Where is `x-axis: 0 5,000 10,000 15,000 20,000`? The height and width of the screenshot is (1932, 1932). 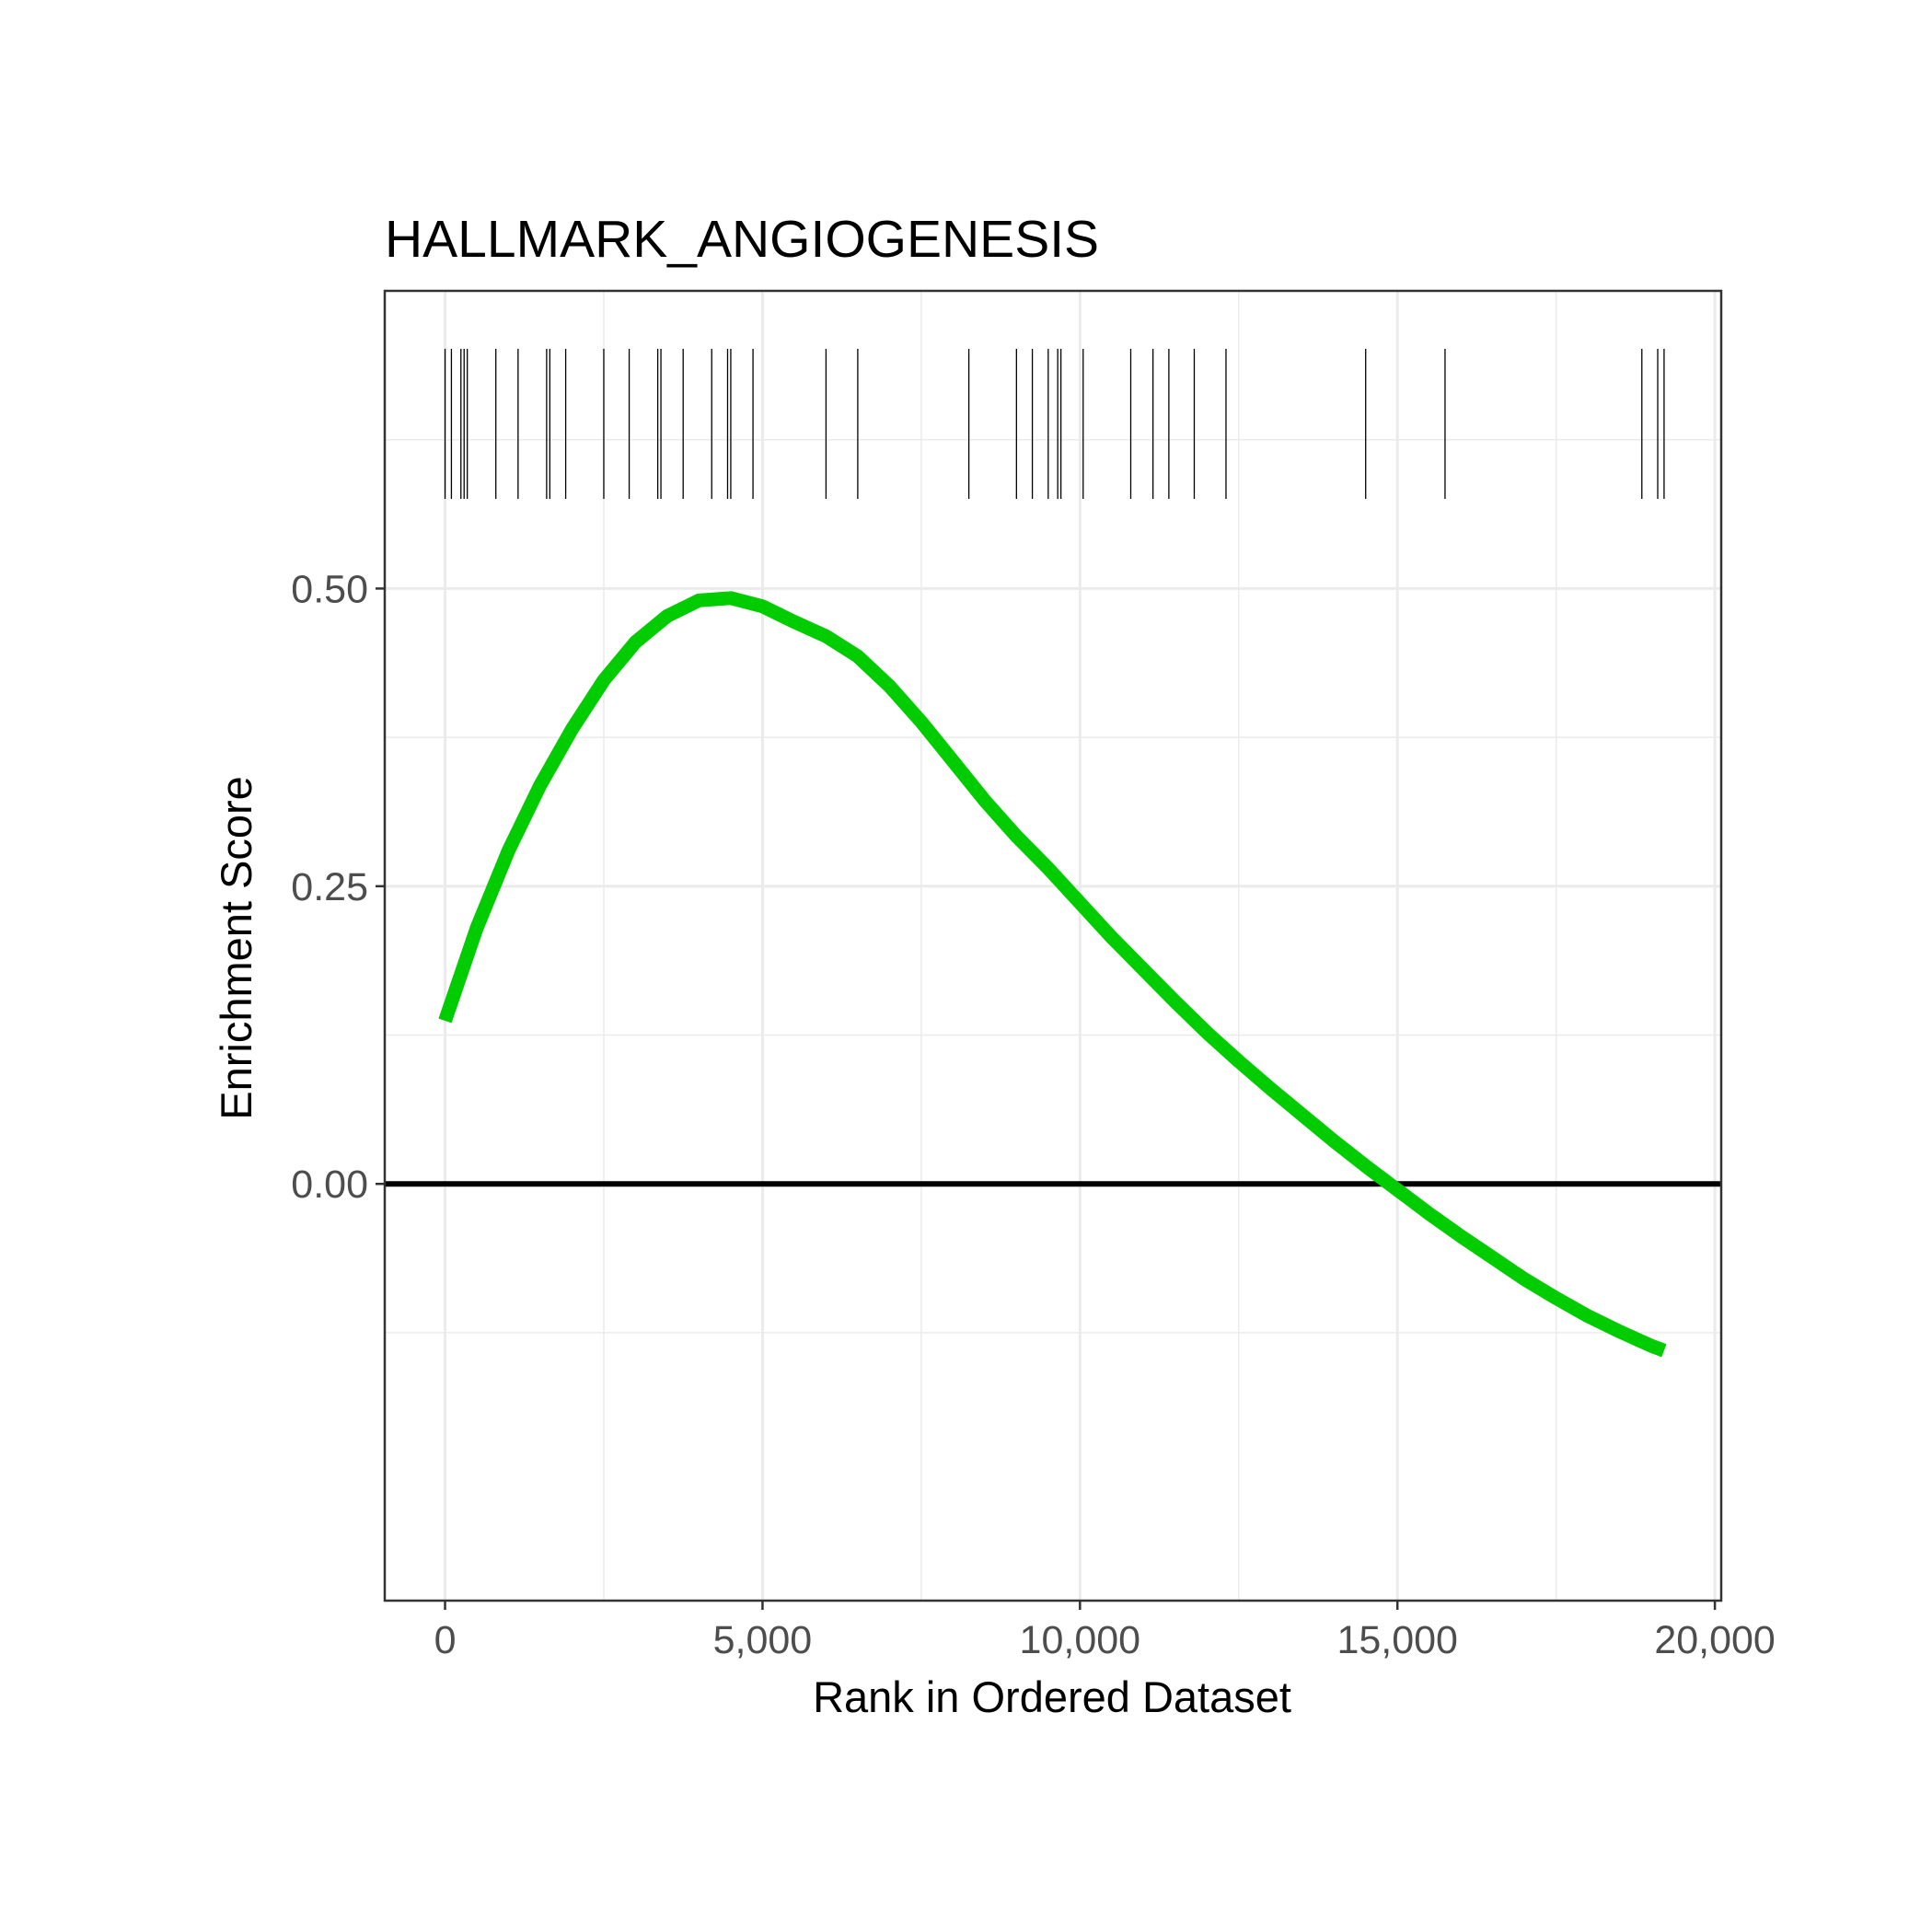
x-axis: 0 5,000 10,000 15,000 20,000 is located at coordinates (1105, 1632).